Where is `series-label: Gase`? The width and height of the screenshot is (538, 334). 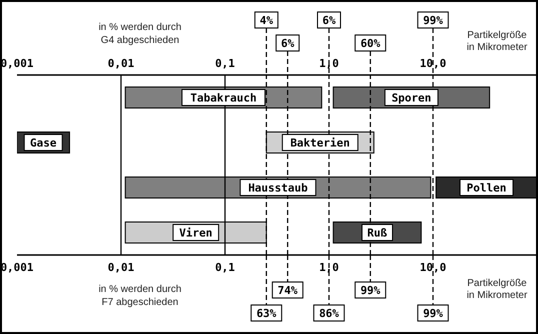 series-label: Gase is located at coordinates (43, 143).